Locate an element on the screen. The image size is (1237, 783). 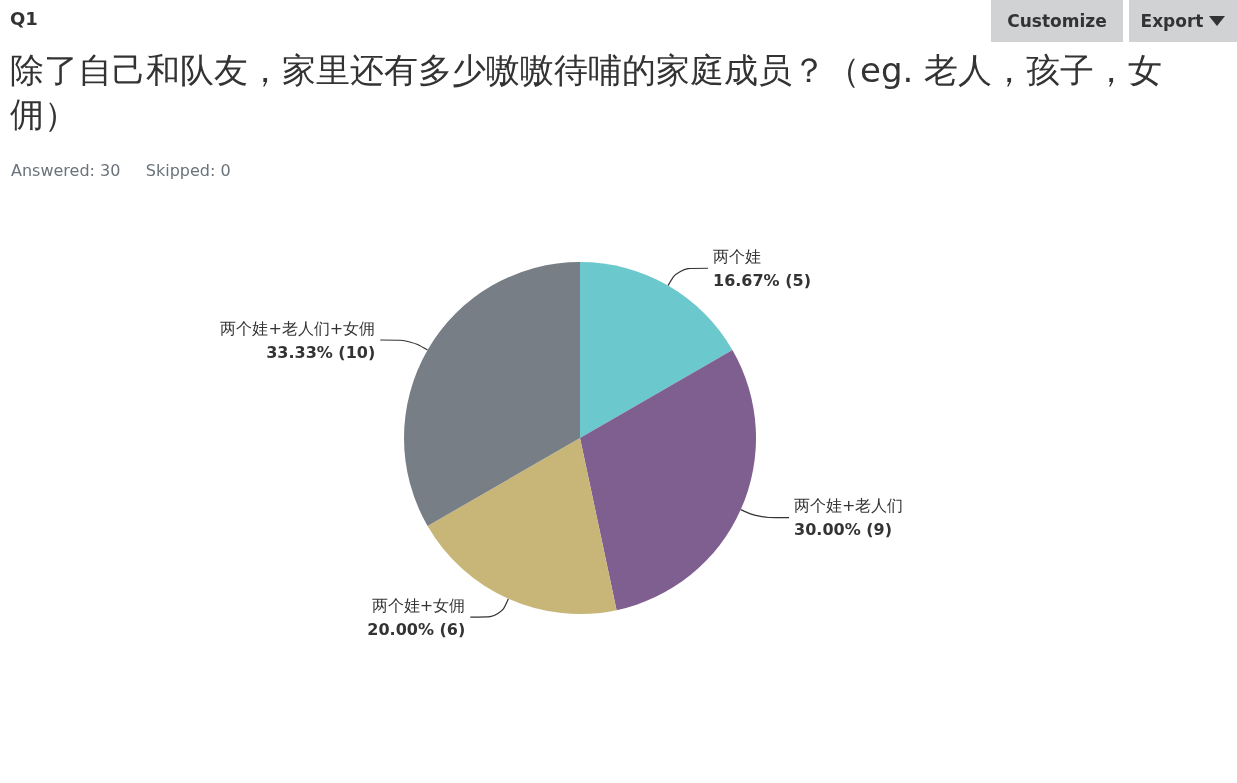
slice-label: 两个娃+老人们+女佣 is located at coordinates (298, 328).